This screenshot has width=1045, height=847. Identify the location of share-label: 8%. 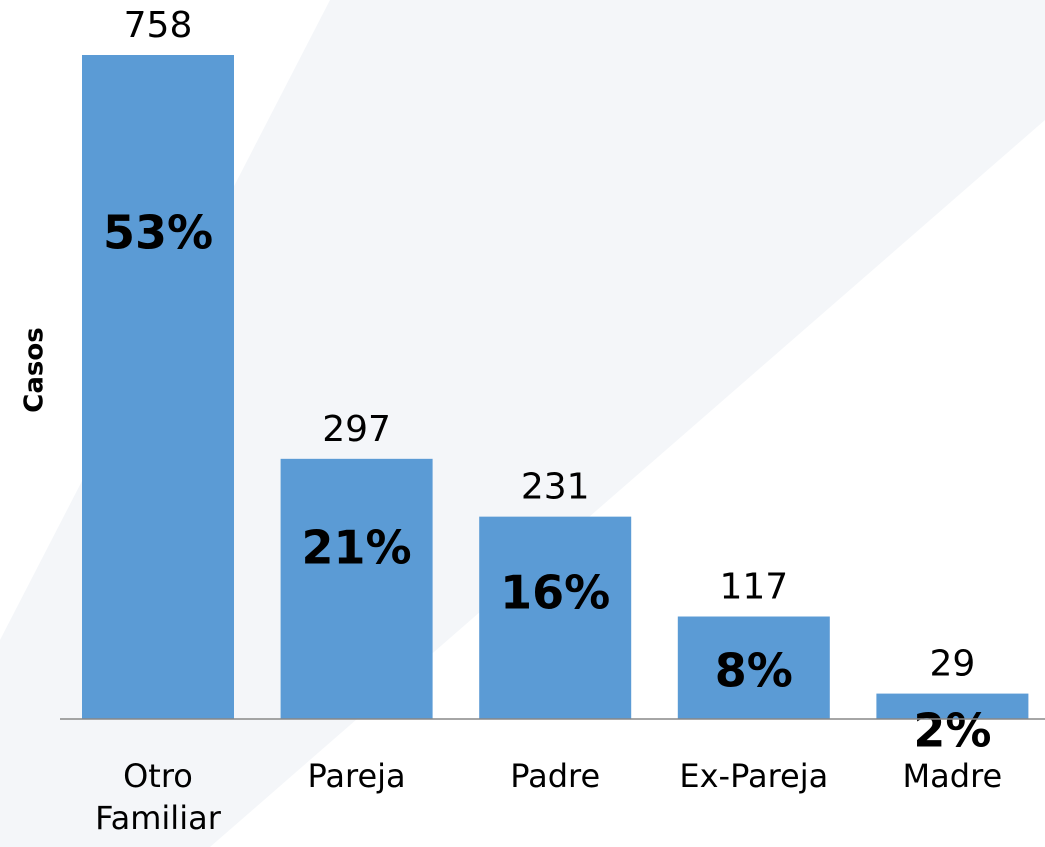
(754, 671).